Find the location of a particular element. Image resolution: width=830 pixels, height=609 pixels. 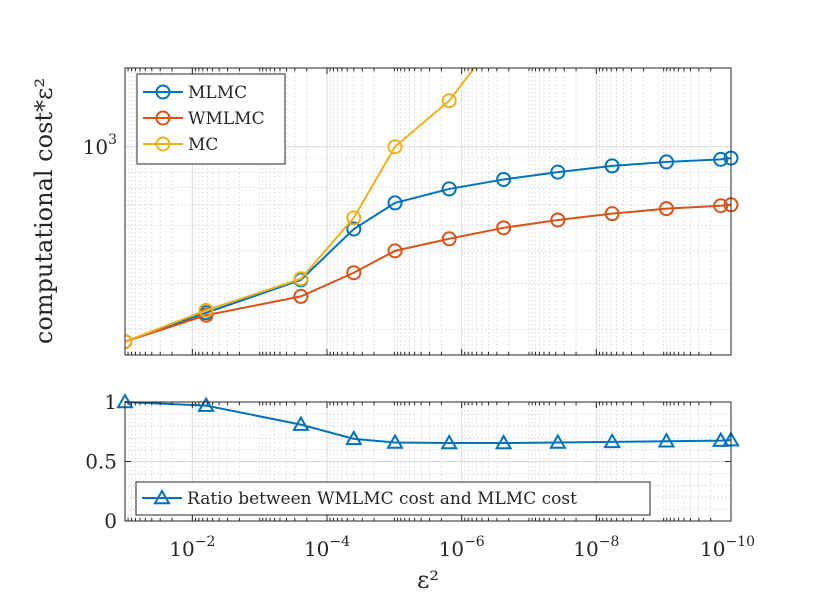

legend-label: MC is located at coordinates (203, 145).